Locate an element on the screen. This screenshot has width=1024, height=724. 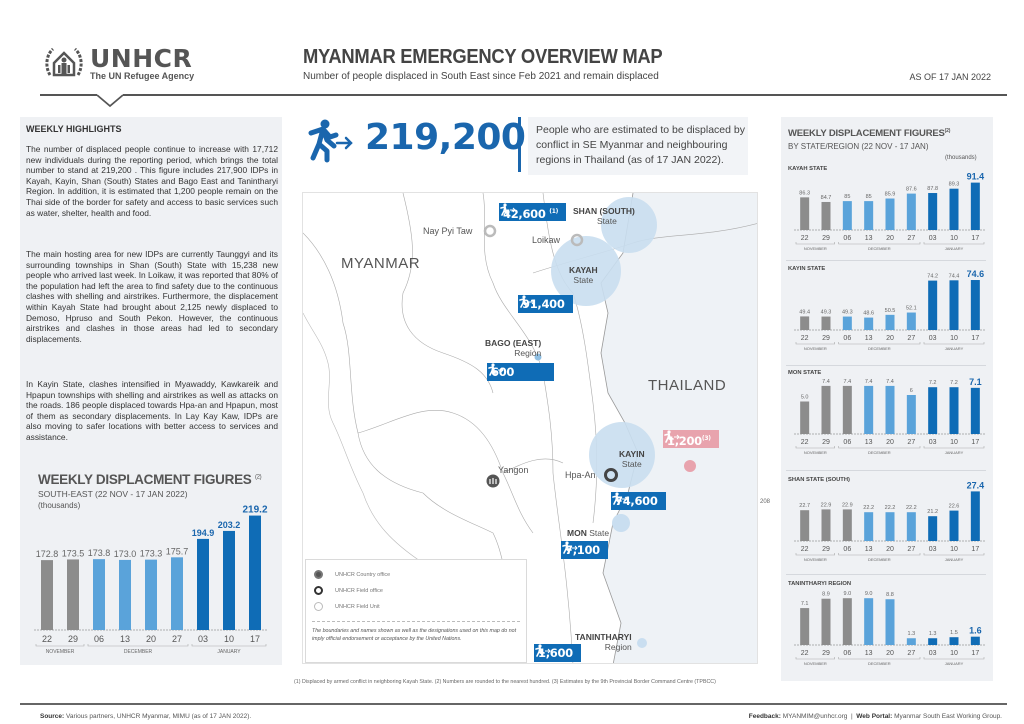
svg-text: 87.8 is located at coordinates (932, 189).